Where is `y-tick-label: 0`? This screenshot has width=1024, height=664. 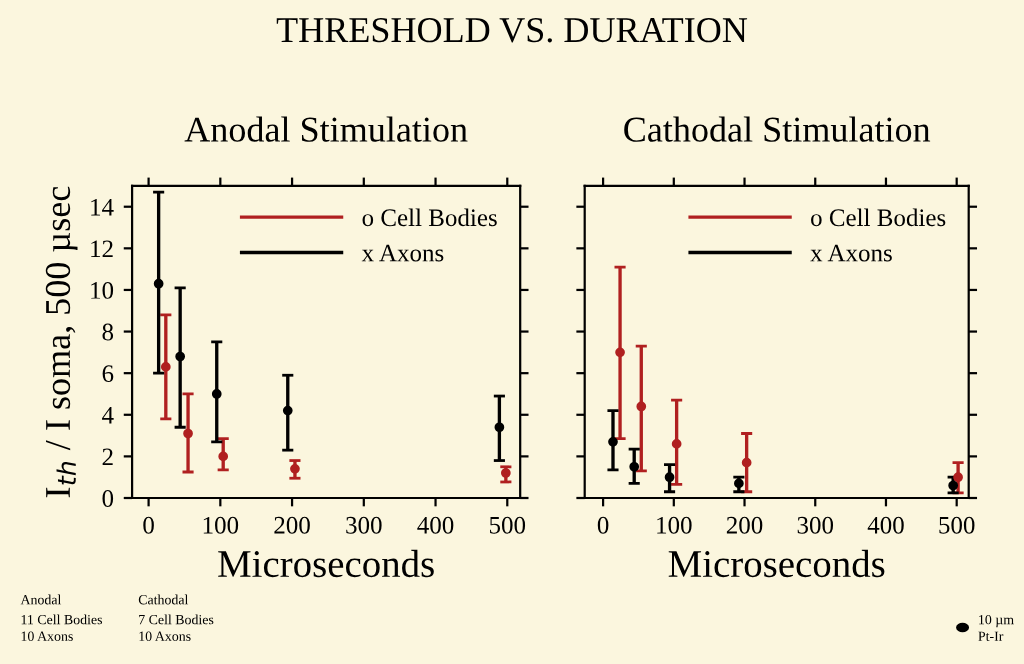 y-tick-label: 0 is located at coordinates (108, 498).